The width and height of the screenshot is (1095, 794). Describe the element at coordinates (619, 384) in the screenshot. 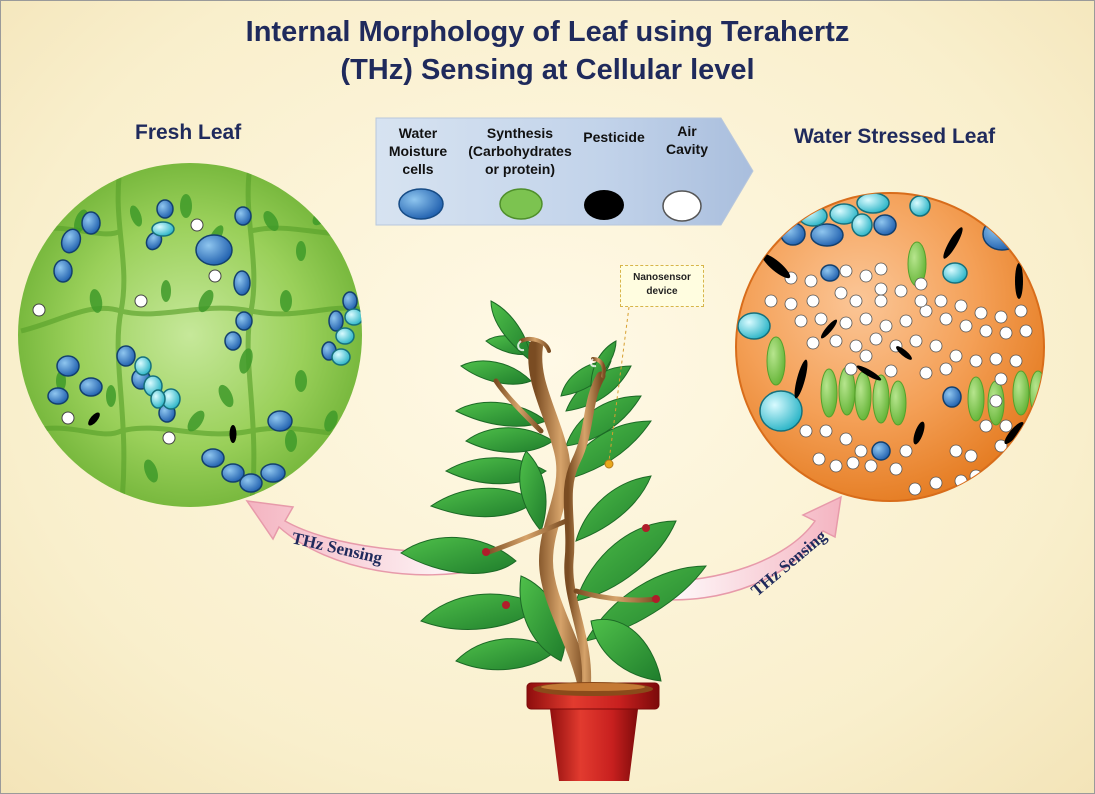

I see `nanosensor-pointer` at that location.